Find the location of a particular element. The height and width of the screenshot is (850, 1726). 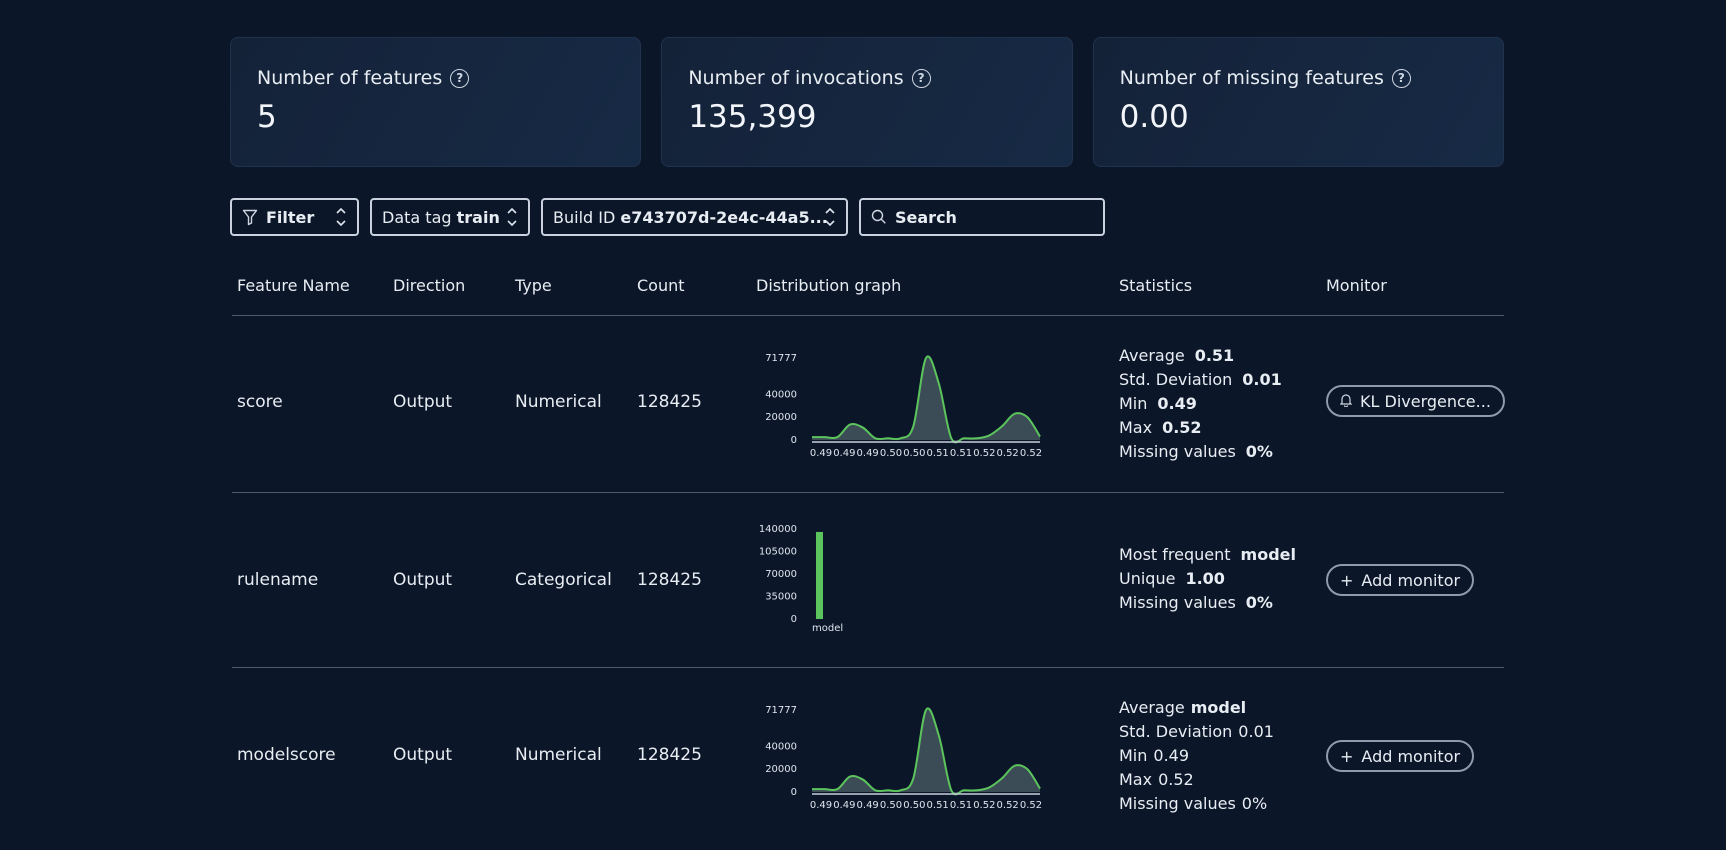

feature-name: modelscore is located at coordinates (286, 755).